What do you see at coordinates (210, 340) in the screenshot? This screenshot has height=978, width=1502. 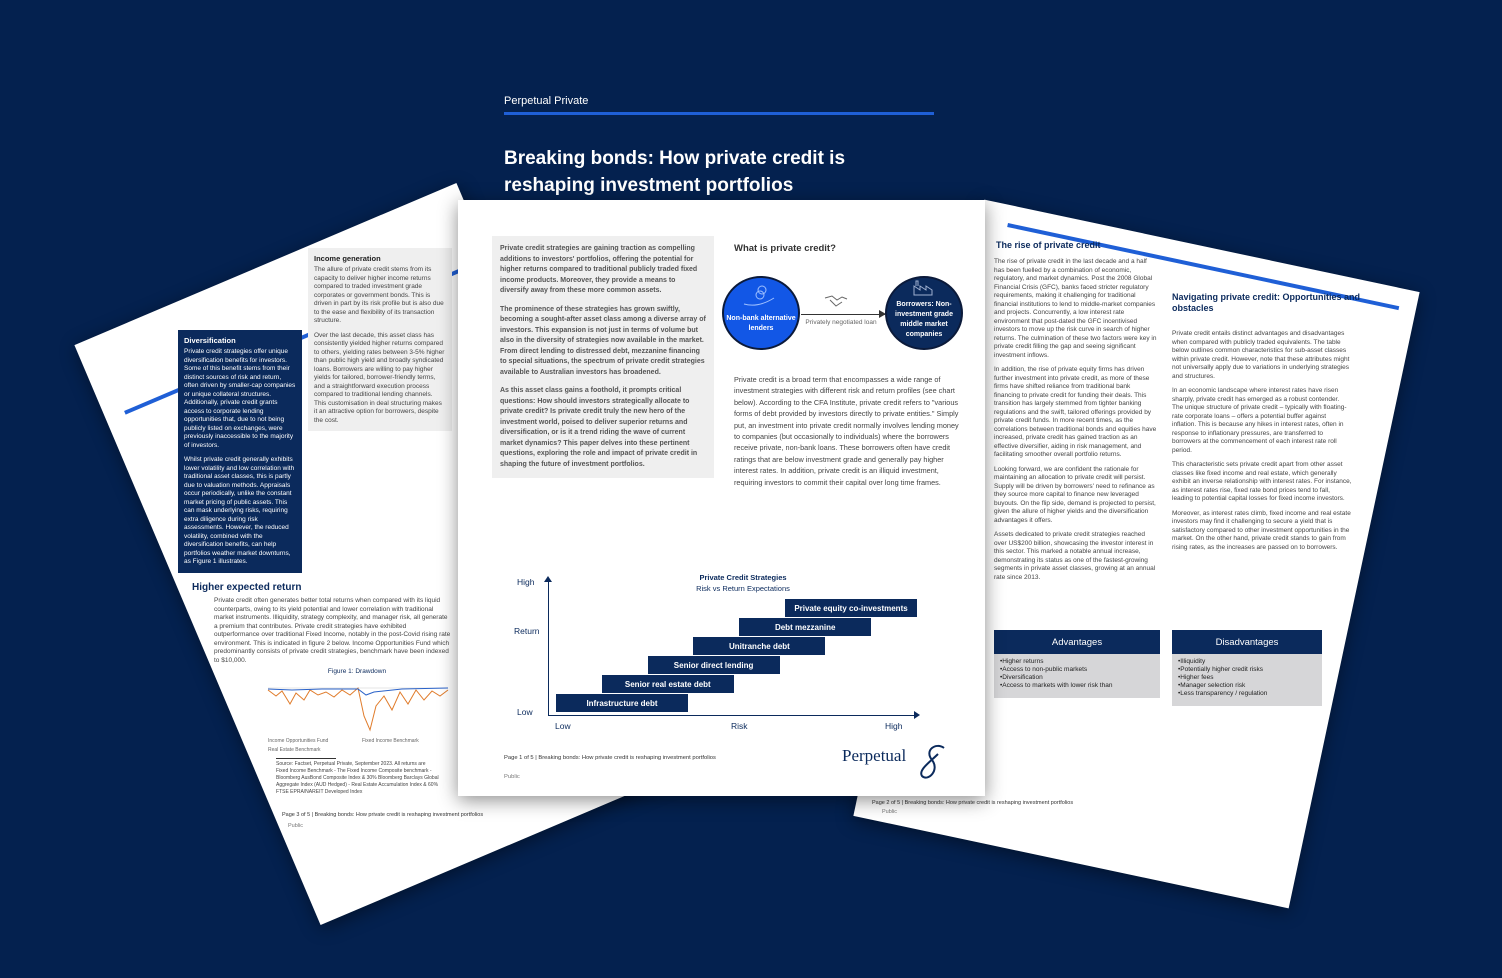 I see `diversification-heading: Diversification` at bounding box center [210, 340].